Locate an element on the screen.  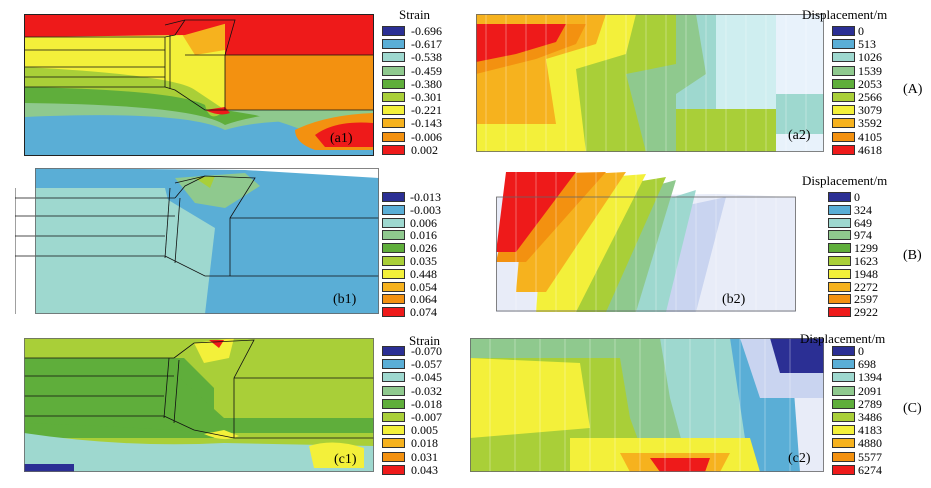
legend-value: 1299 is located at coordinates (866, 248).